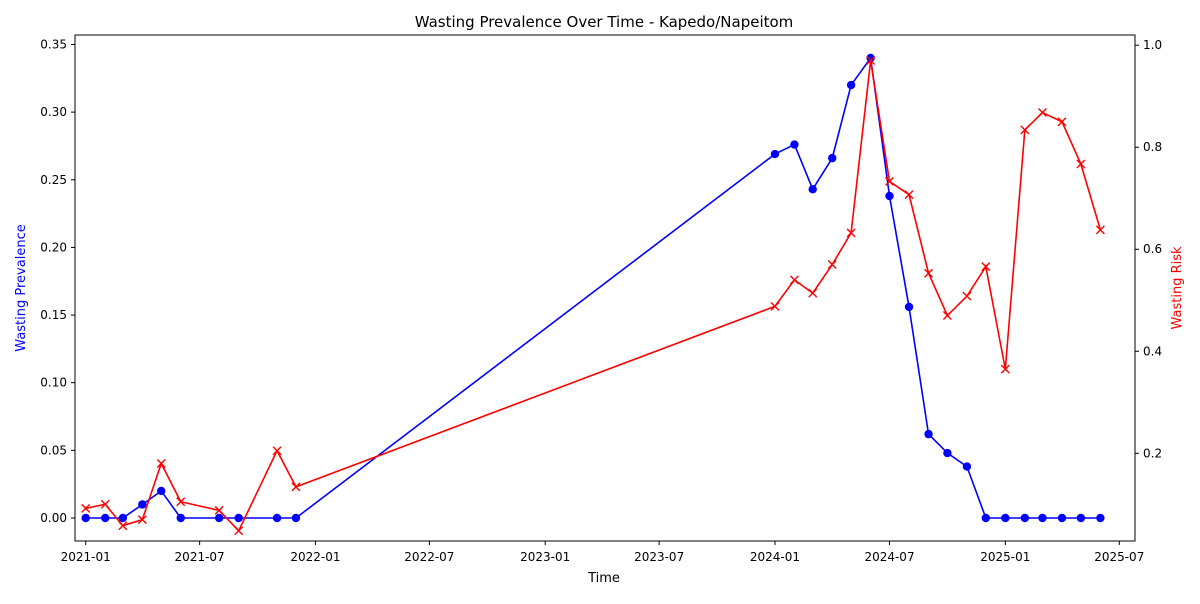 Image resolution: width=1200 pixels, height=604 pixels. Describe the element at coordinates (21, 287) in the screenshot. I see `left-axis-label: Wasting Prevalence` at that location.